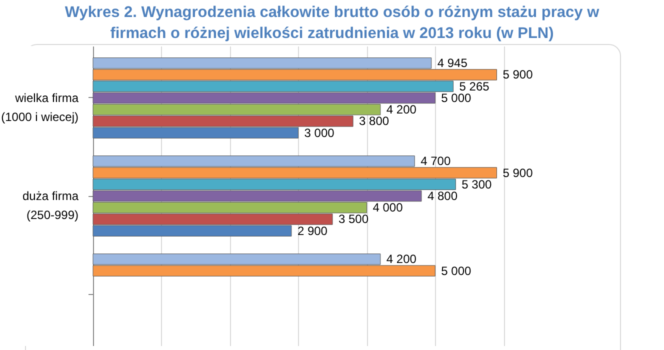 The height and width of the screenshot is (350, 664). Describe the element at coordinates (388, 207) in the screenshot. I see `data-label: 4 000` at that location.